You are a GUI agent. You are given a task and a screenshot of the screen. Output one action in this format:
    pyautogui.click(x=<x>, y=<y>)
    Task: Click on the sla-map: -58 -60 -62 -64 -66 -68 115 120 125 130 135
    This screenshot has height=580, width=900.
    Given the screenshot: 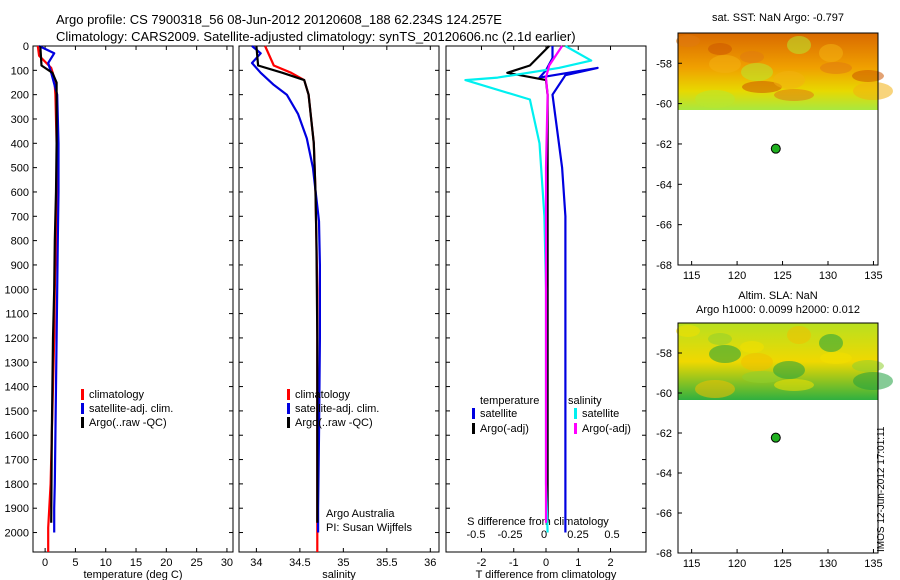 What is the action you would take?
    pyautogui.click(x=774, y=446)
    